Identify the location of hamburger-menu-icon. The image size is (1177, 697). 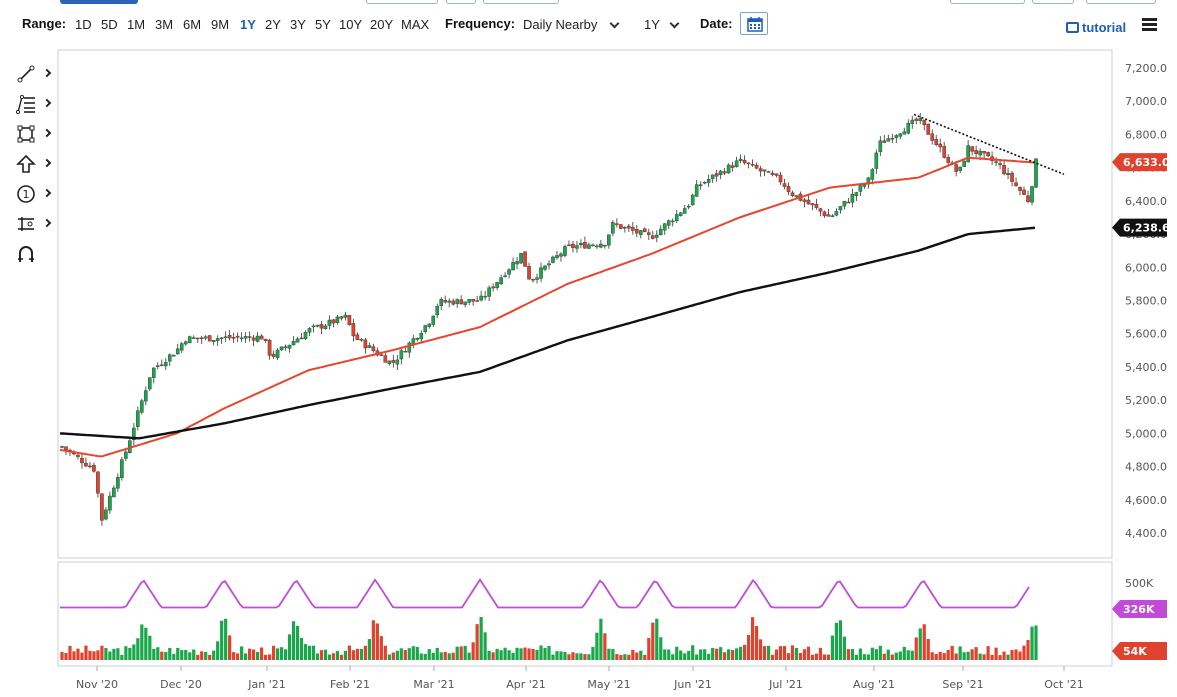
(1149, 25).